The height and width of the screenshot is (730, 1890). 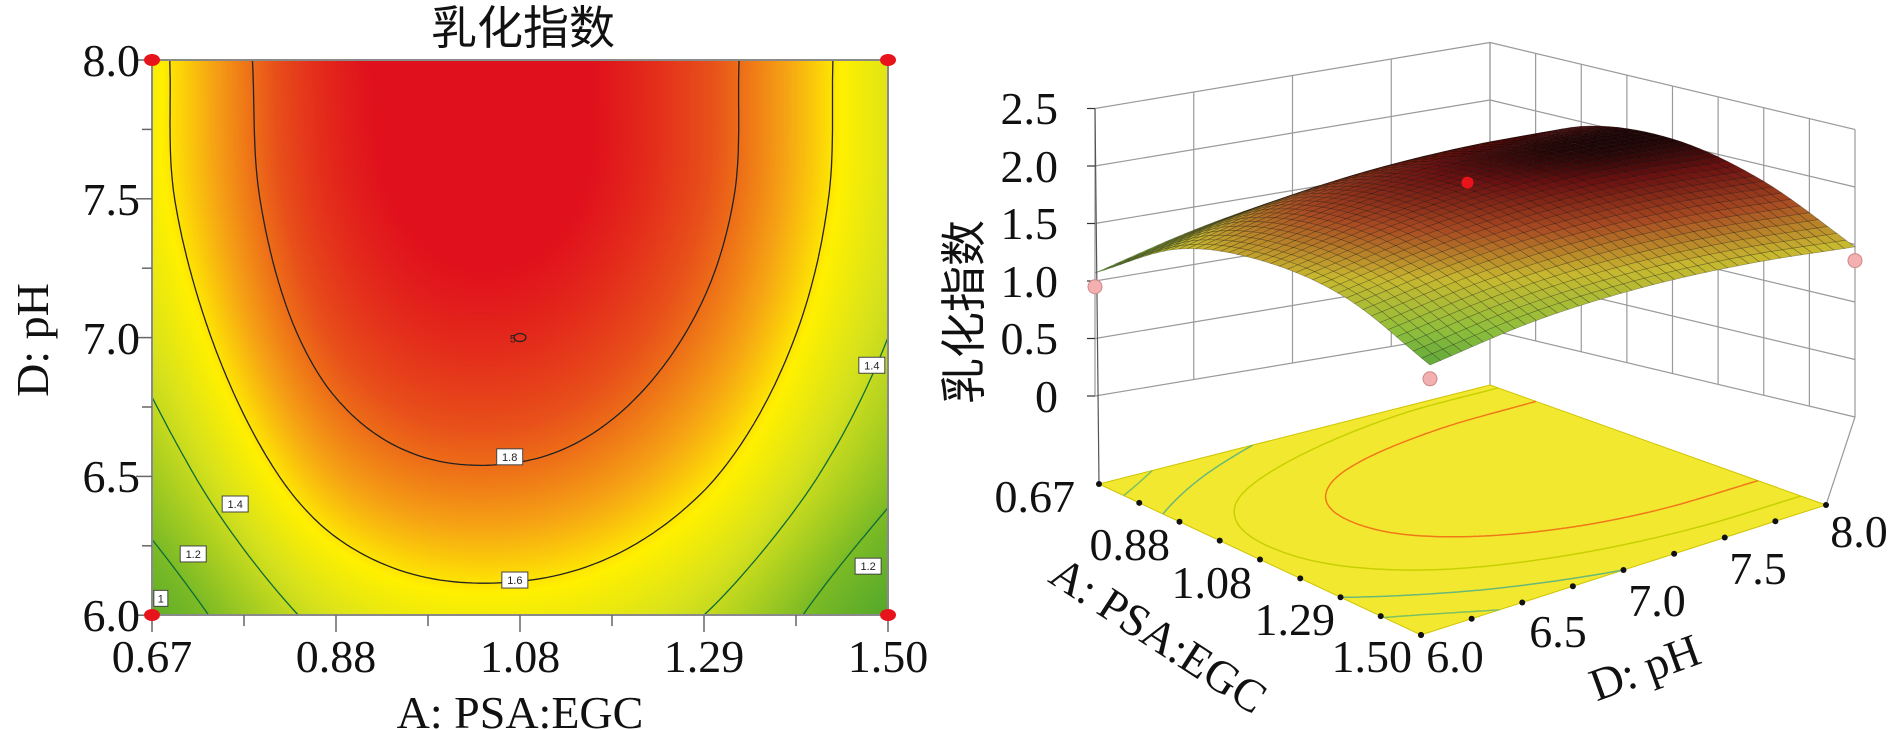 I want to click on contour-label-text: 1.8, so click(x=509, y=458).